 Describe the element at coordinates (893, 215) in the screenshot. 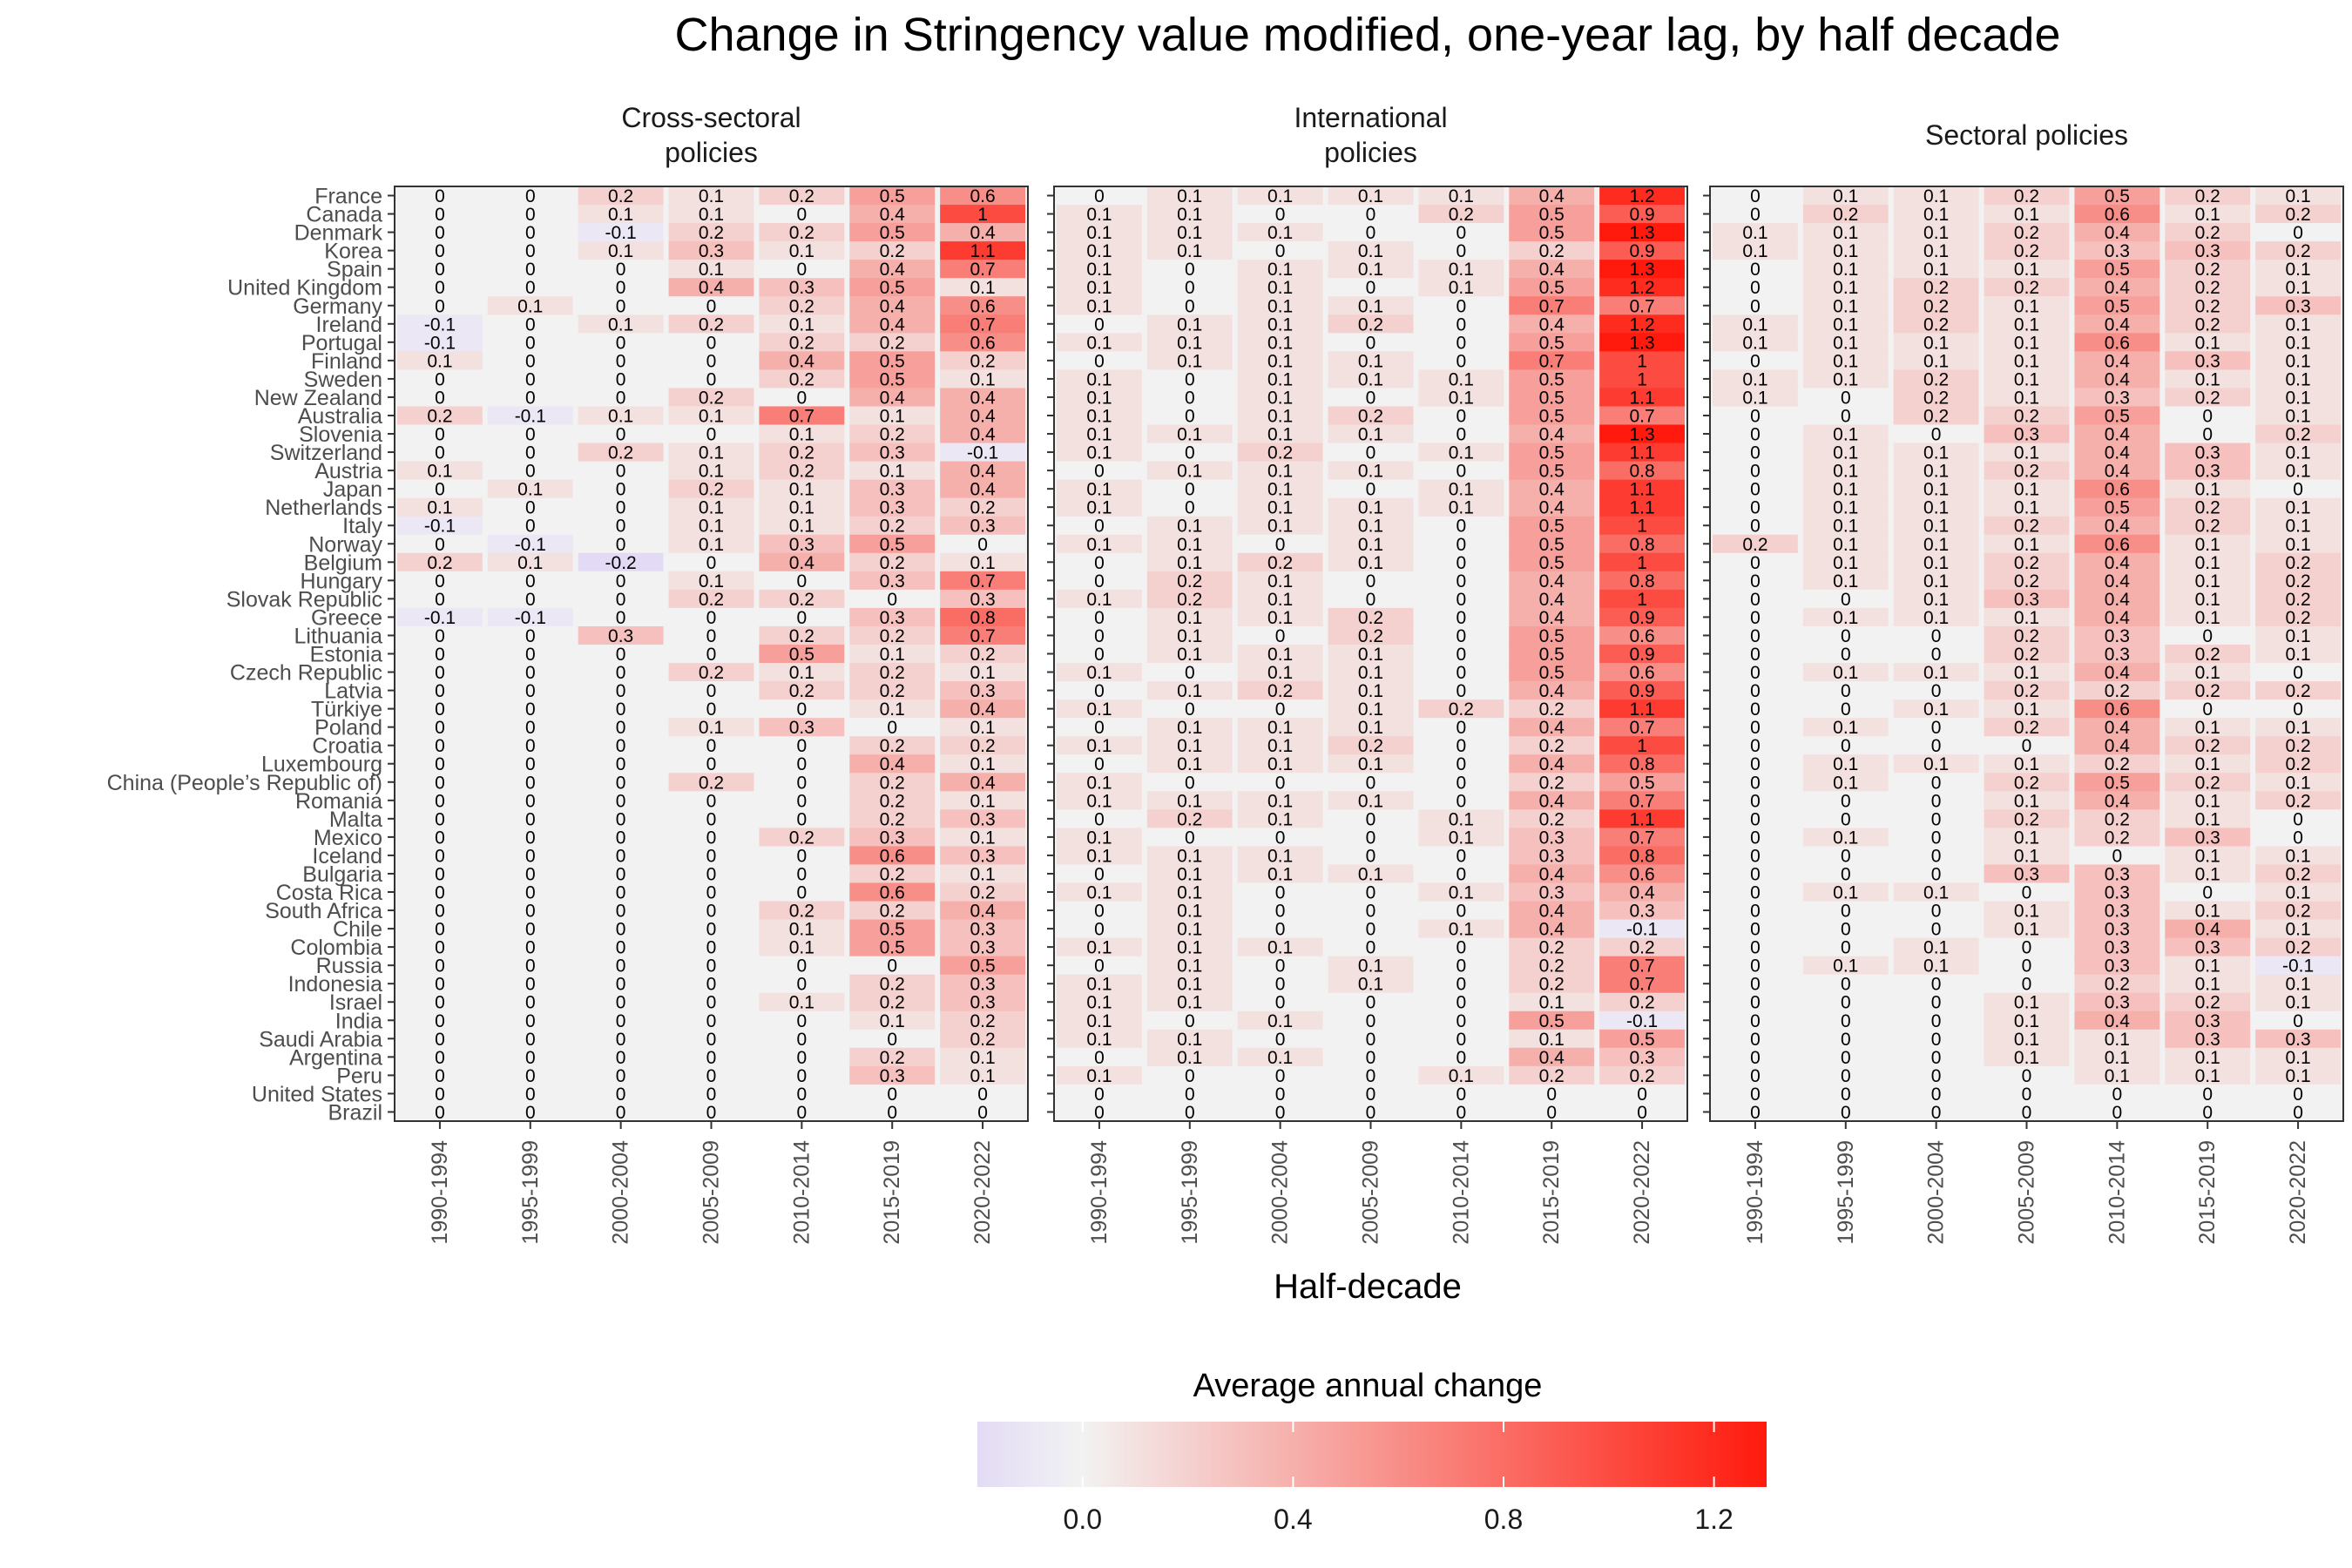

I see `cell-value-label: 0.4` at that location.